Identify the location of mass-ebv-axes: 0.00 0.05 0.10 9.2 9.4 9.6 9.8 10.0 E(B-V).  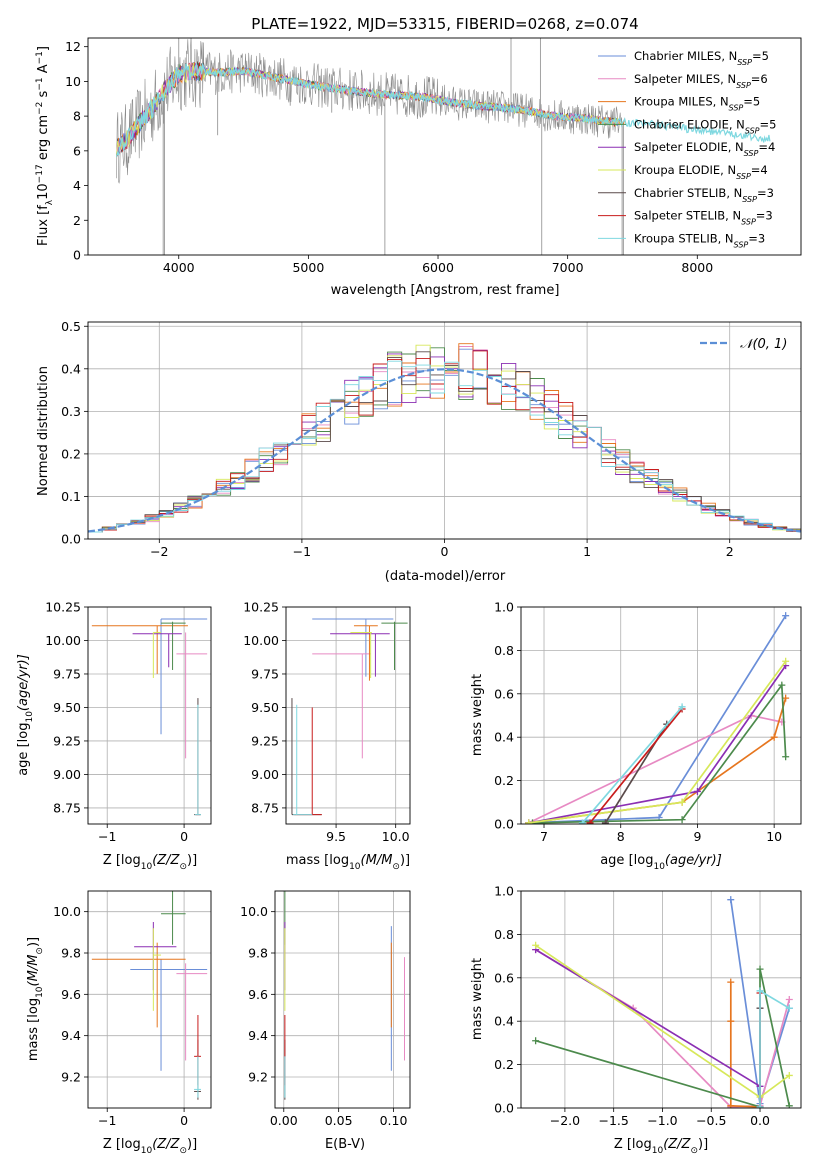
(325, 1021).